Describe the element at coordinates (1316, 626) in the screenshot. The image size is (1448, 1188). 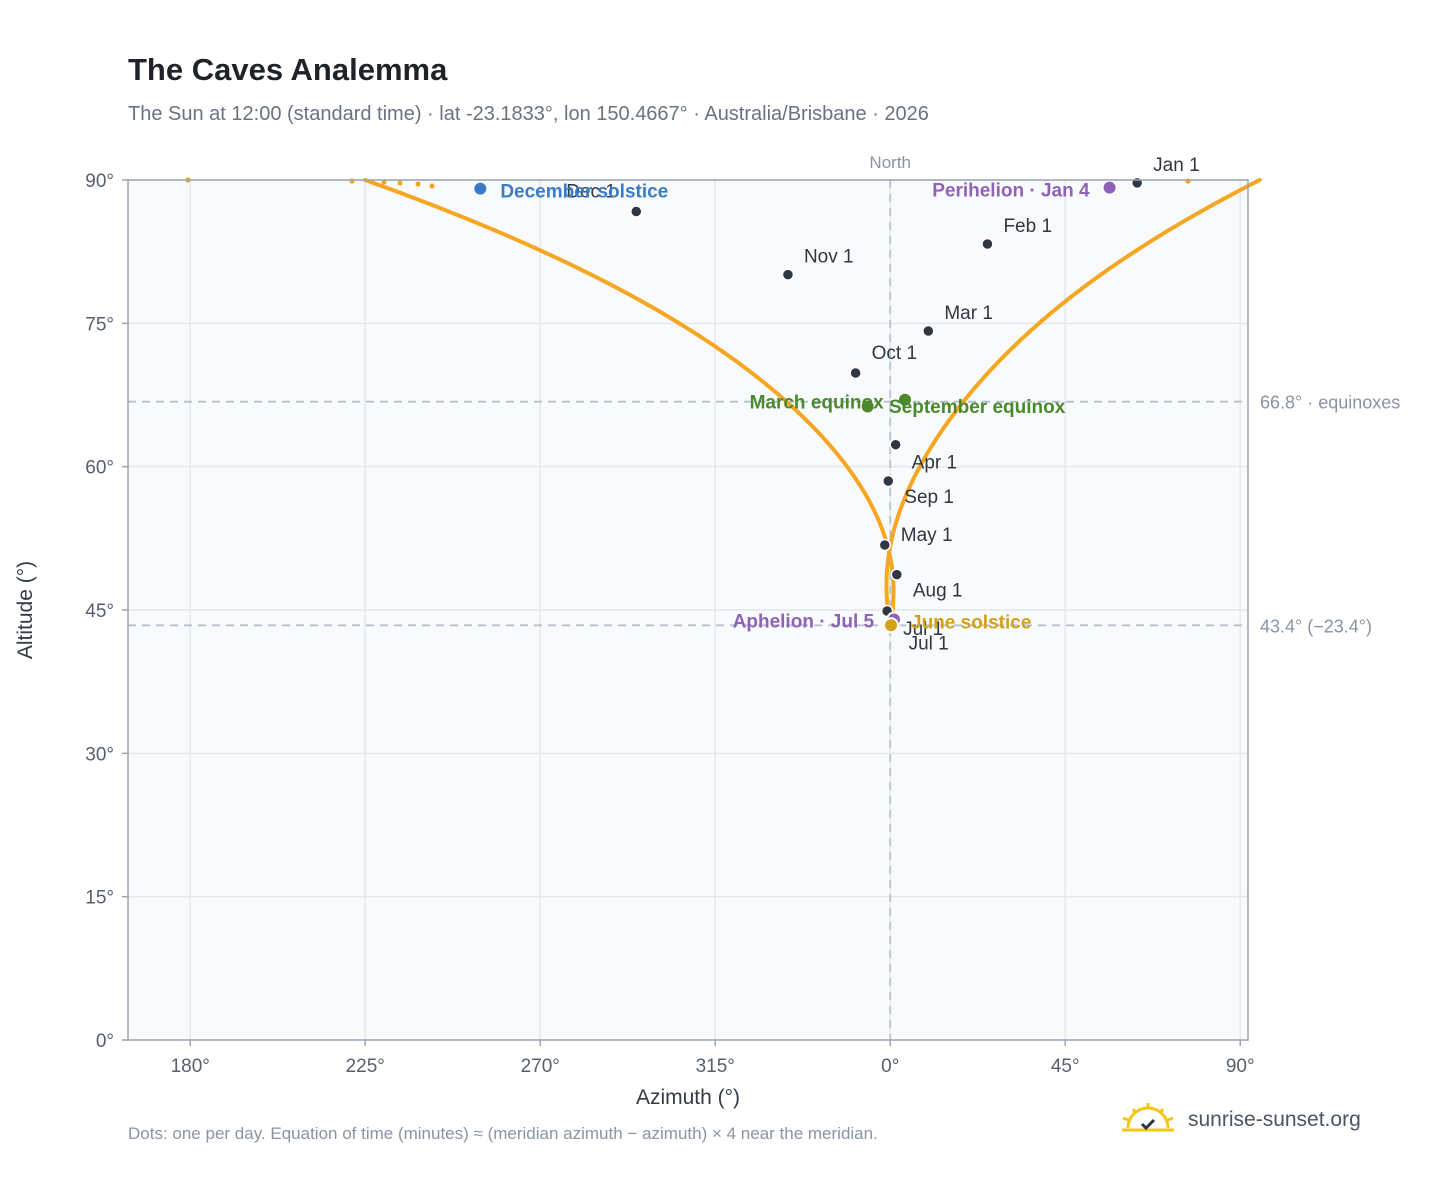
I see `reference-line-label: 43.4° (−23.4°)` at that location.